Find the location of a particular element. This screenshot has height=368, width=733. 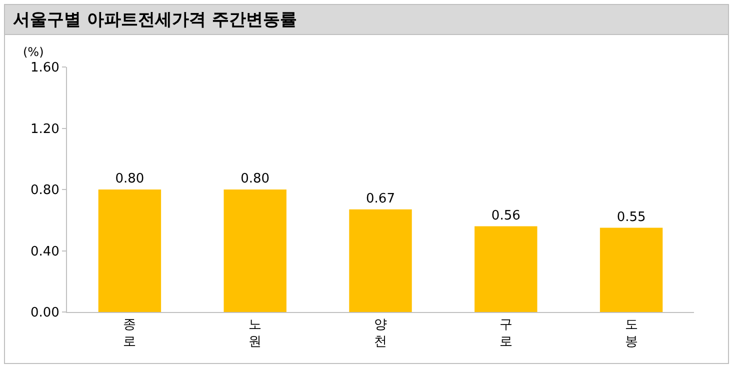

y-tick-label: 0.40 is located at coordinates (45, 252).